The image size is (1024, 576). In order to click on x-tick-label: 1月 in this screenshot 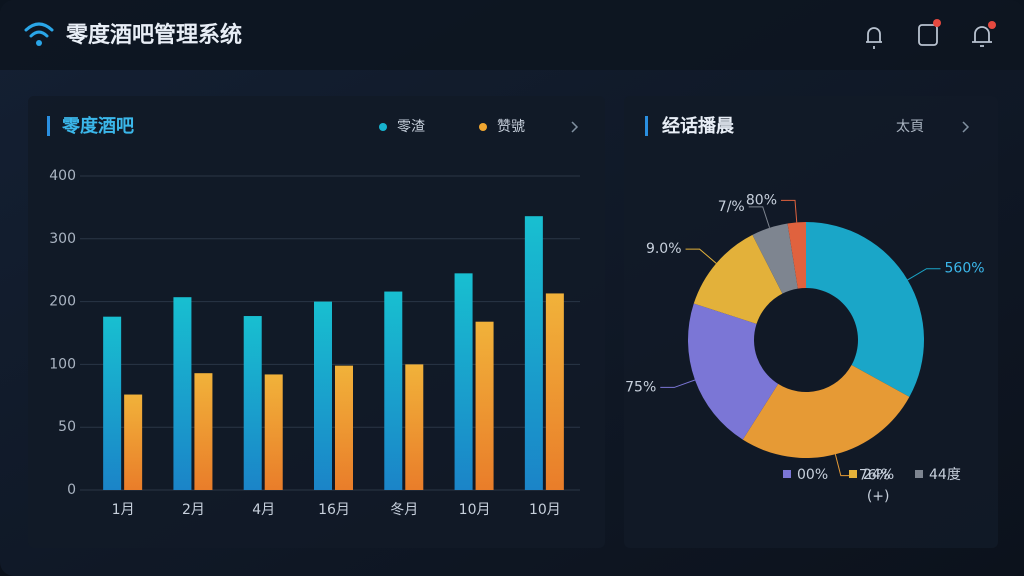, I will do `click(123, 510)`.